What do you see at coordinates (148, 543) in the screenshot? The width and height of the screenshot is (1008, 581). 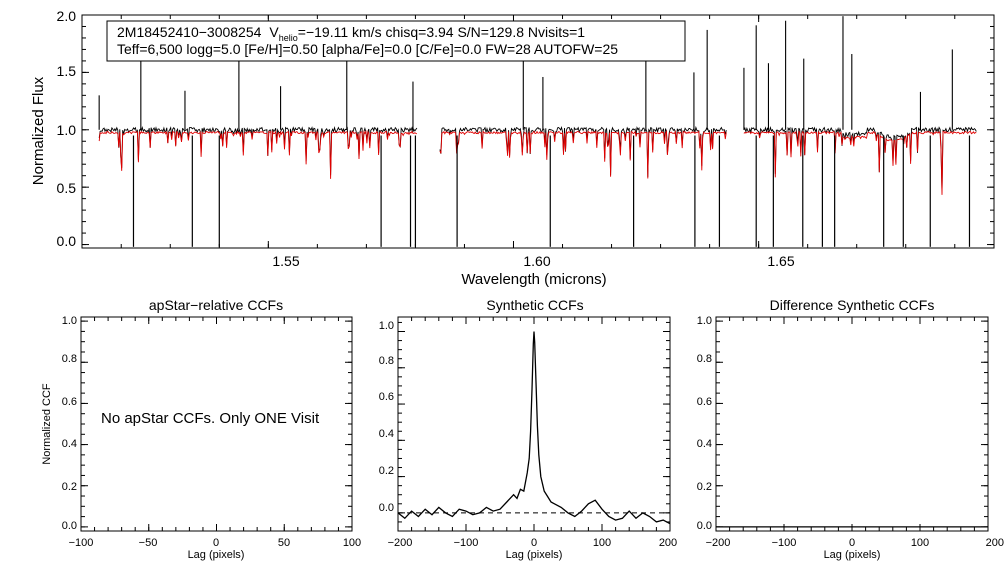 I see `x-tick-label: −50` at bounding box center [148, 543].